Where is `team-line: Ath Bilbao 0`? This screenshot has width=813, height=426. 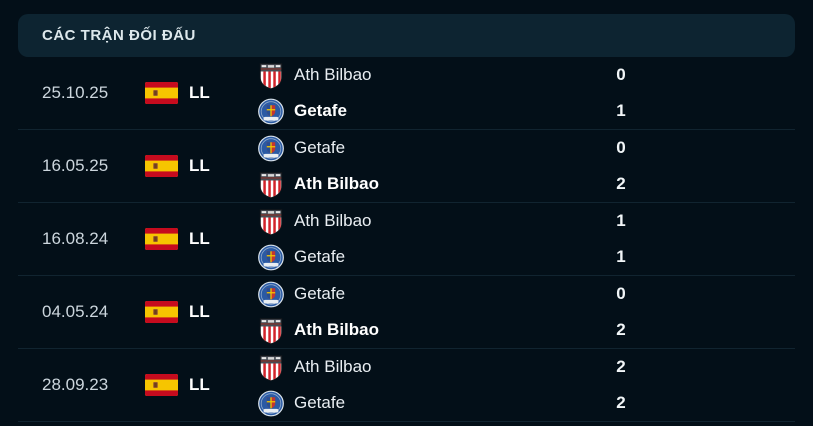 team-line: Ath Bilbao 0 is located at coordinates (445, 75).